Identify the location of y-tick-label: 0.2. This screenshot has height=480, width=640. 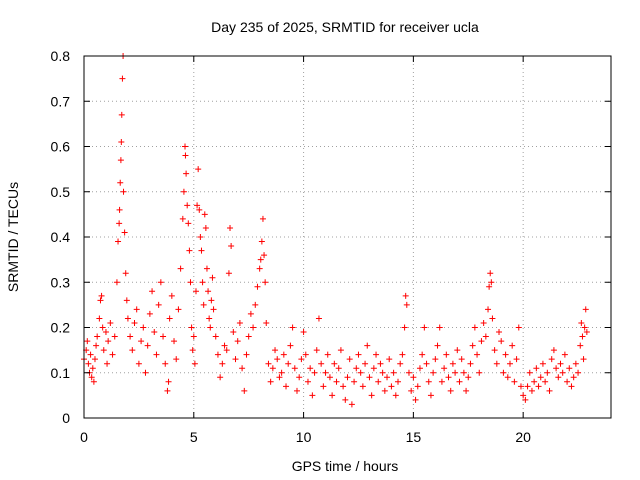
(61, 328).